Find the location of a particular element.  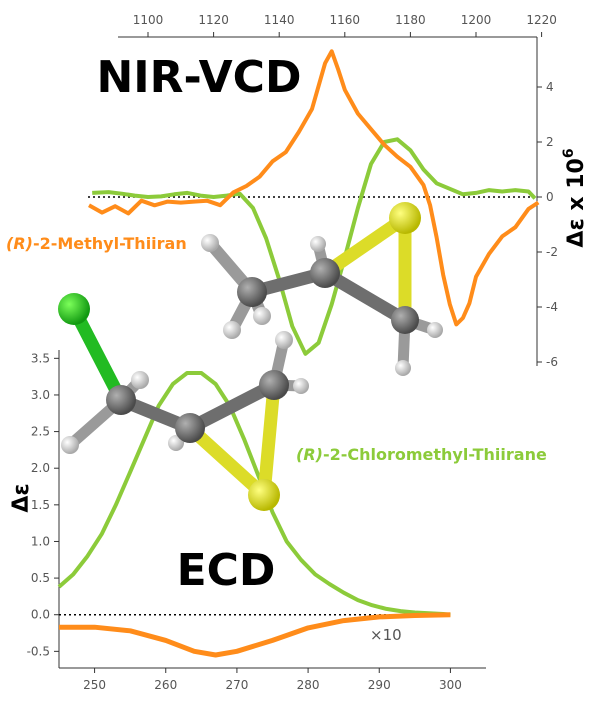

vcd-y-ticks: 4 2 0 -2 -4 -6 is located at coordinates (547, 224).